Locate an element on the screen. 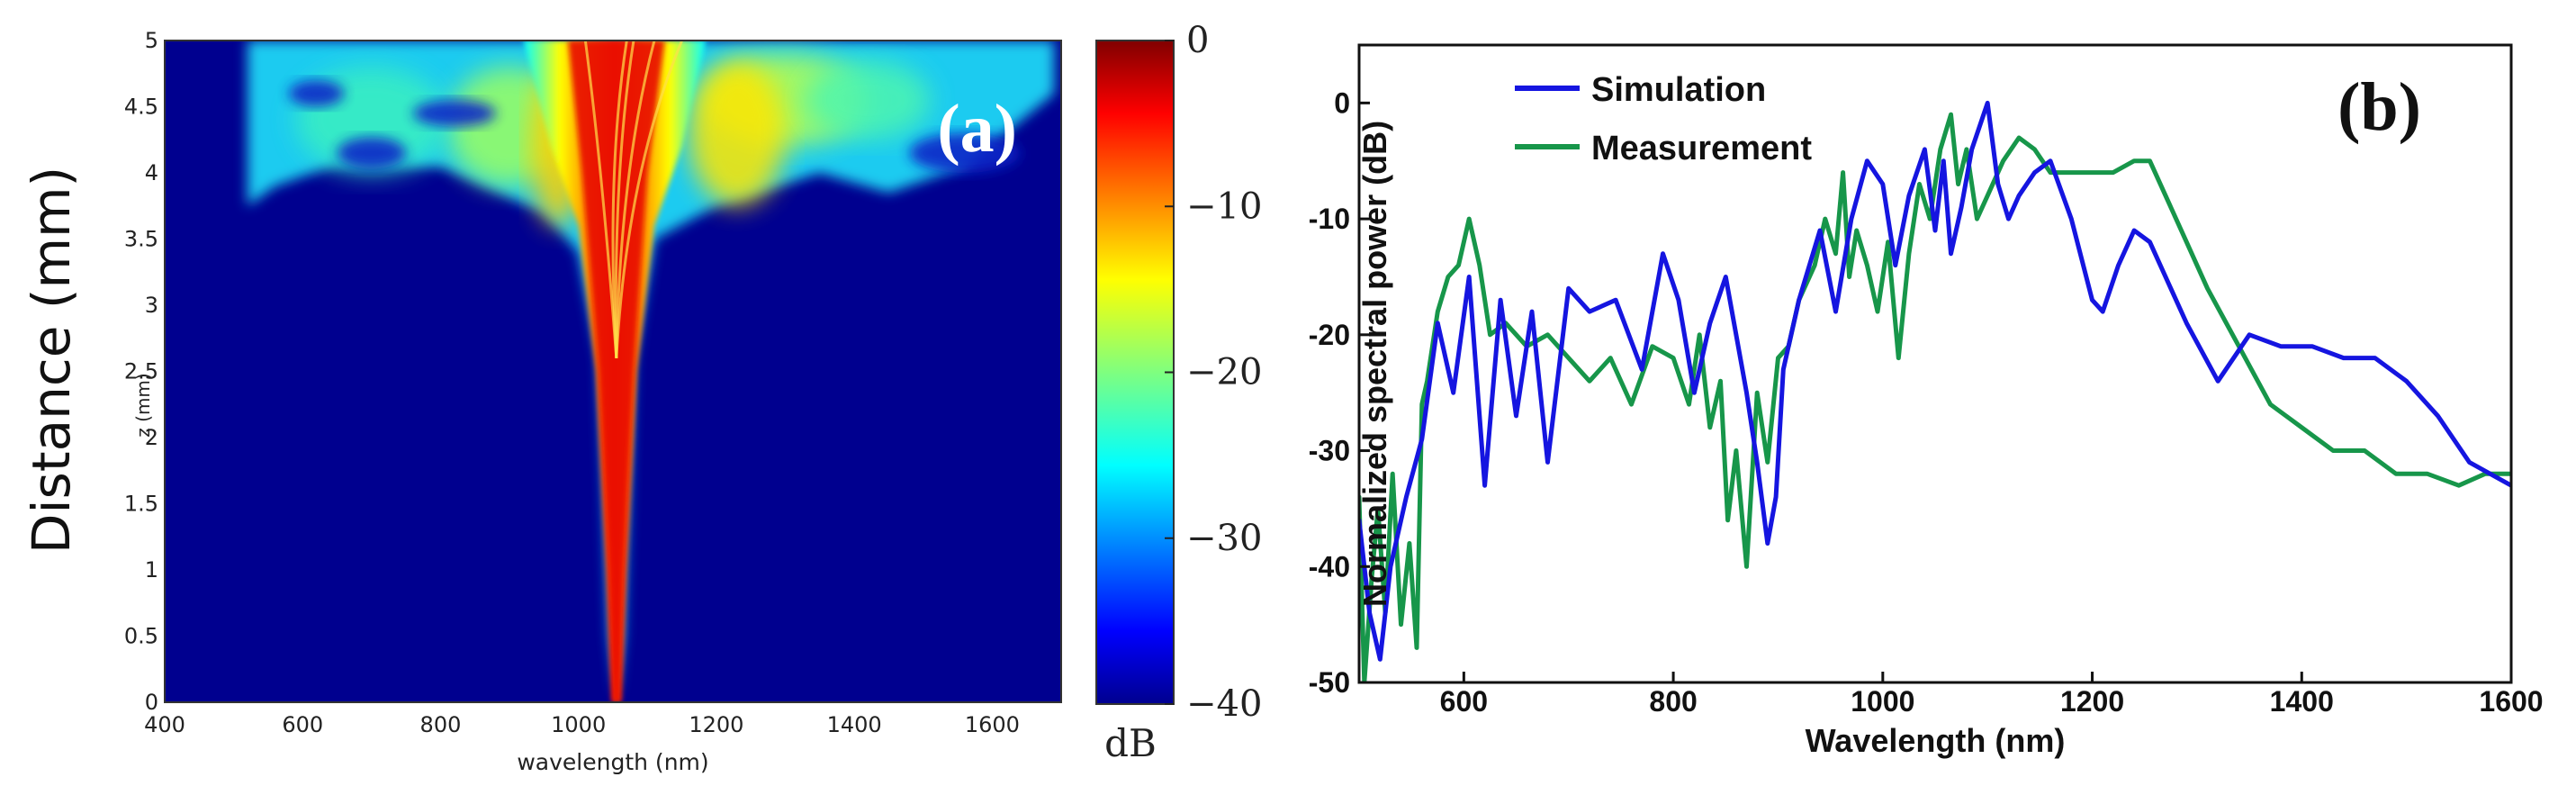 The height and width of the screenshot is (786, 2576). line-chart-x-axis-label: Wavelength (nm) is located at coordinates (1936, 740).